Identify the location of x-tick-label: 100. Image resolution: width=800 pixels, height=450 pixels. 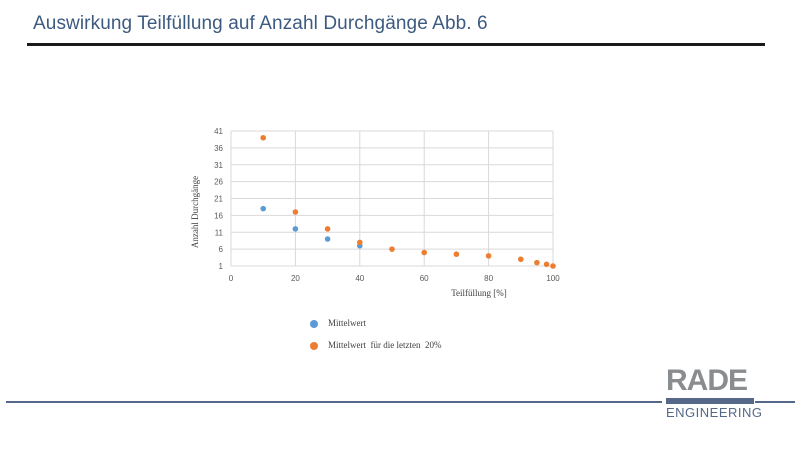
(553, 278).